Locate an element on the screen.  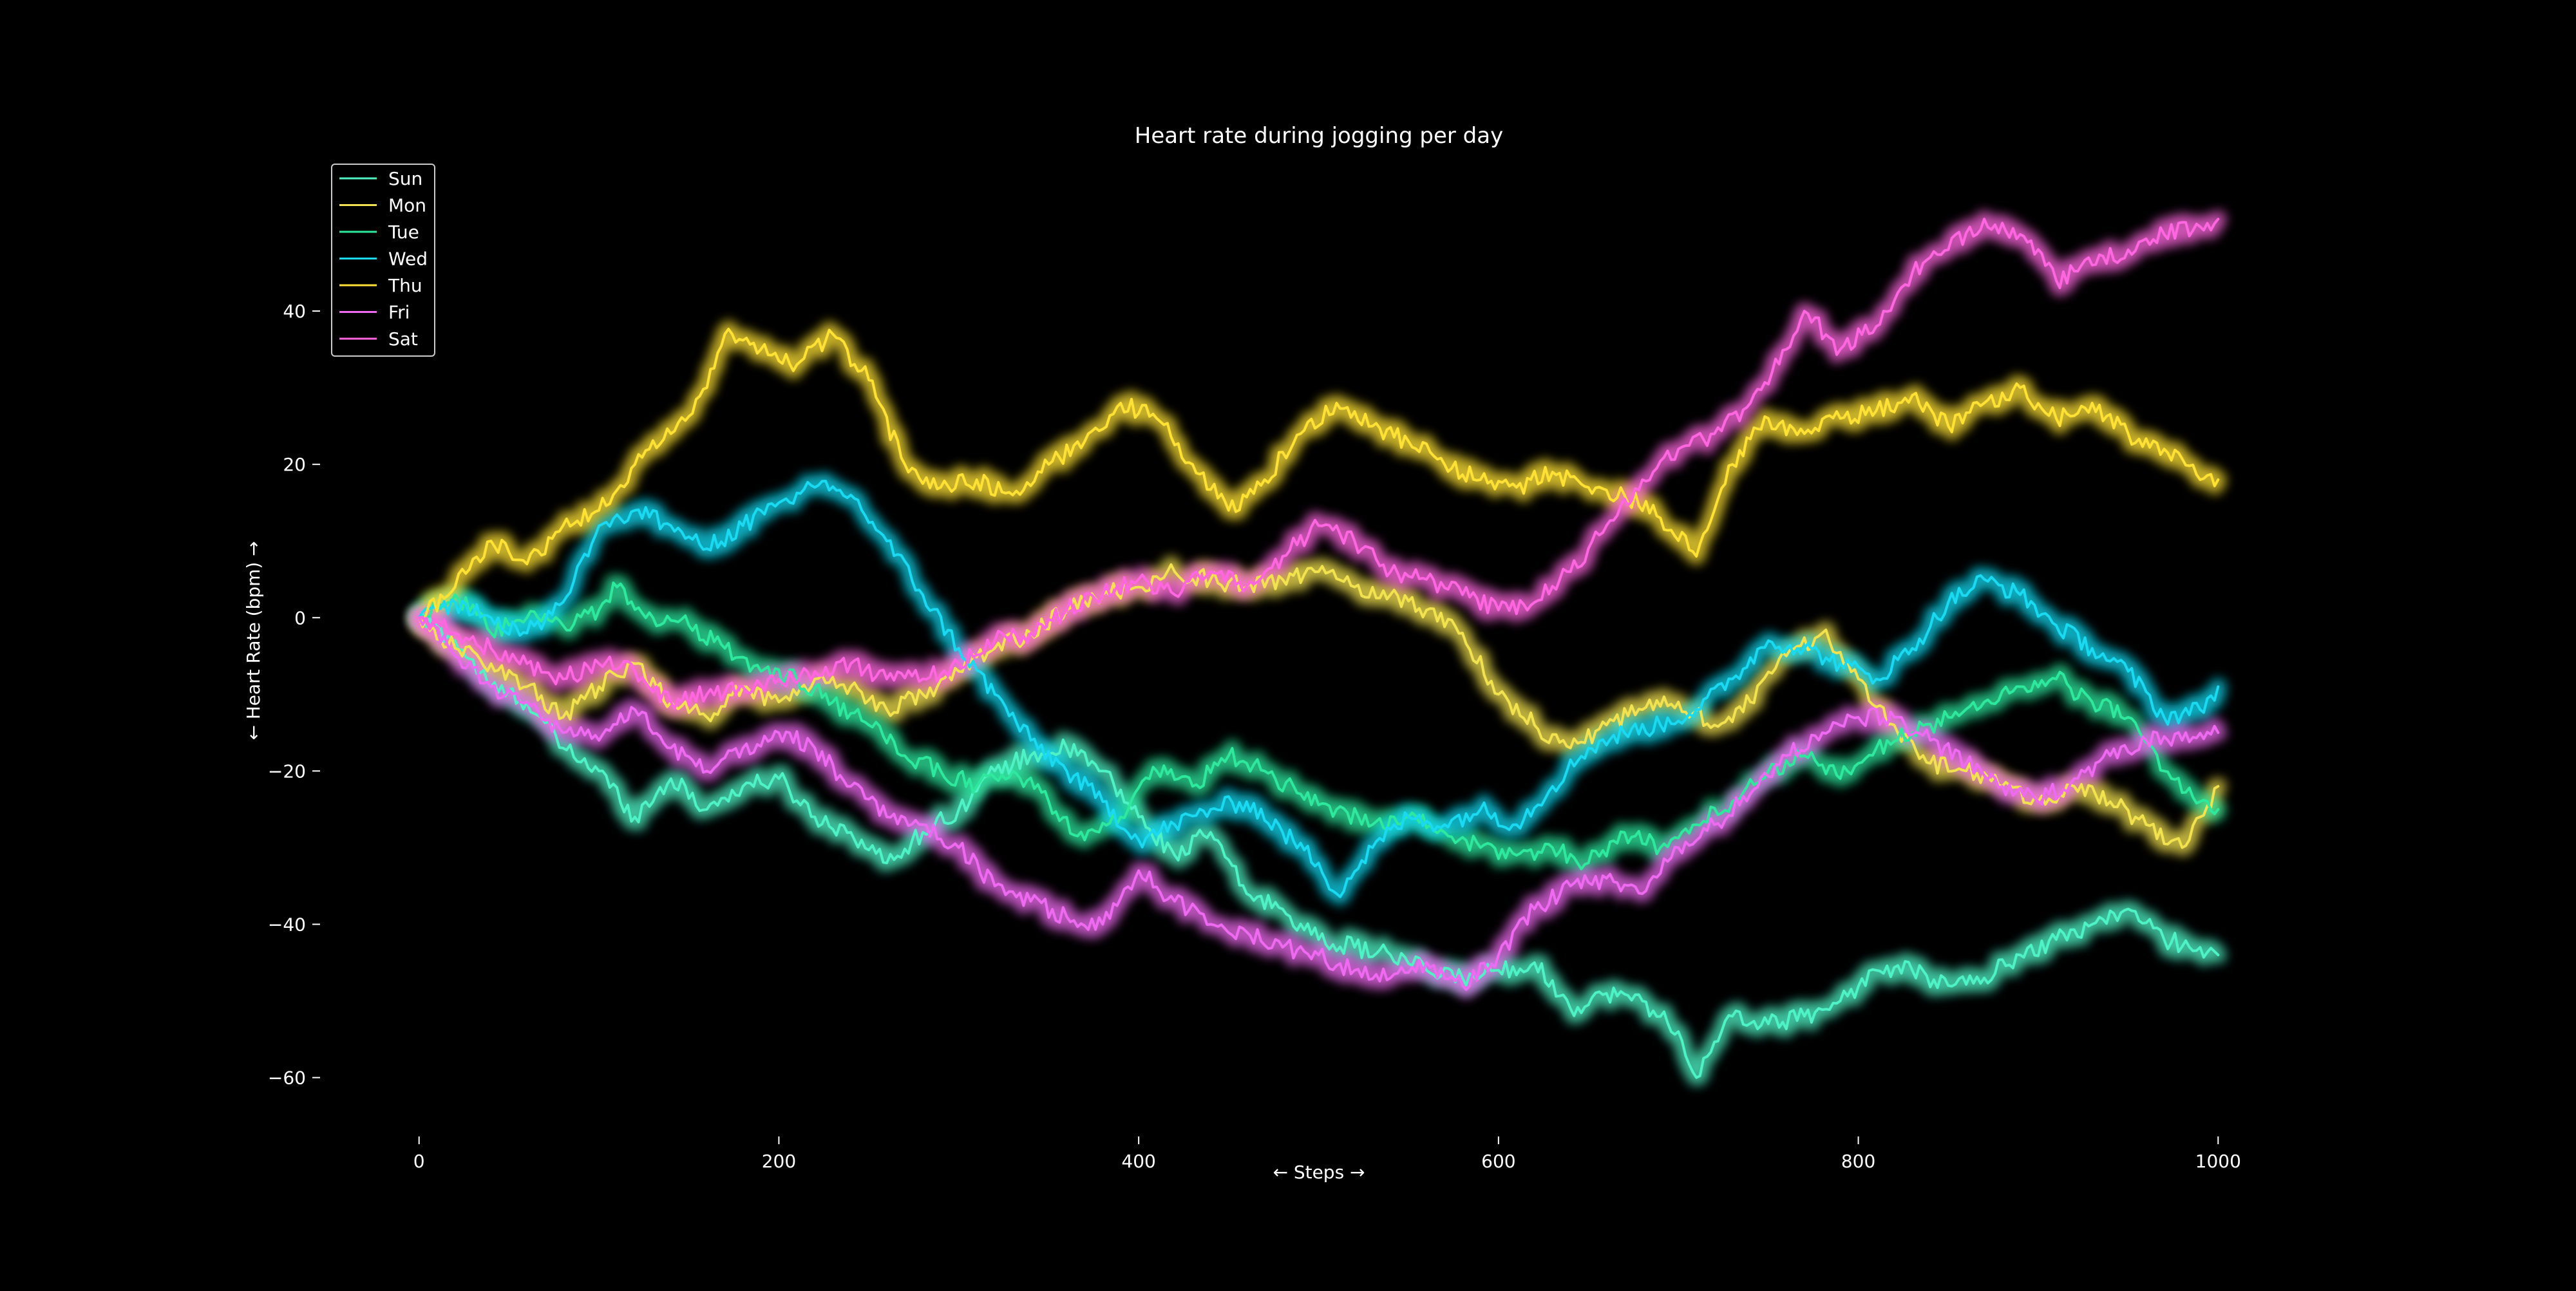
x-tick-label: 600 is located at coordinates (1498, 1161).